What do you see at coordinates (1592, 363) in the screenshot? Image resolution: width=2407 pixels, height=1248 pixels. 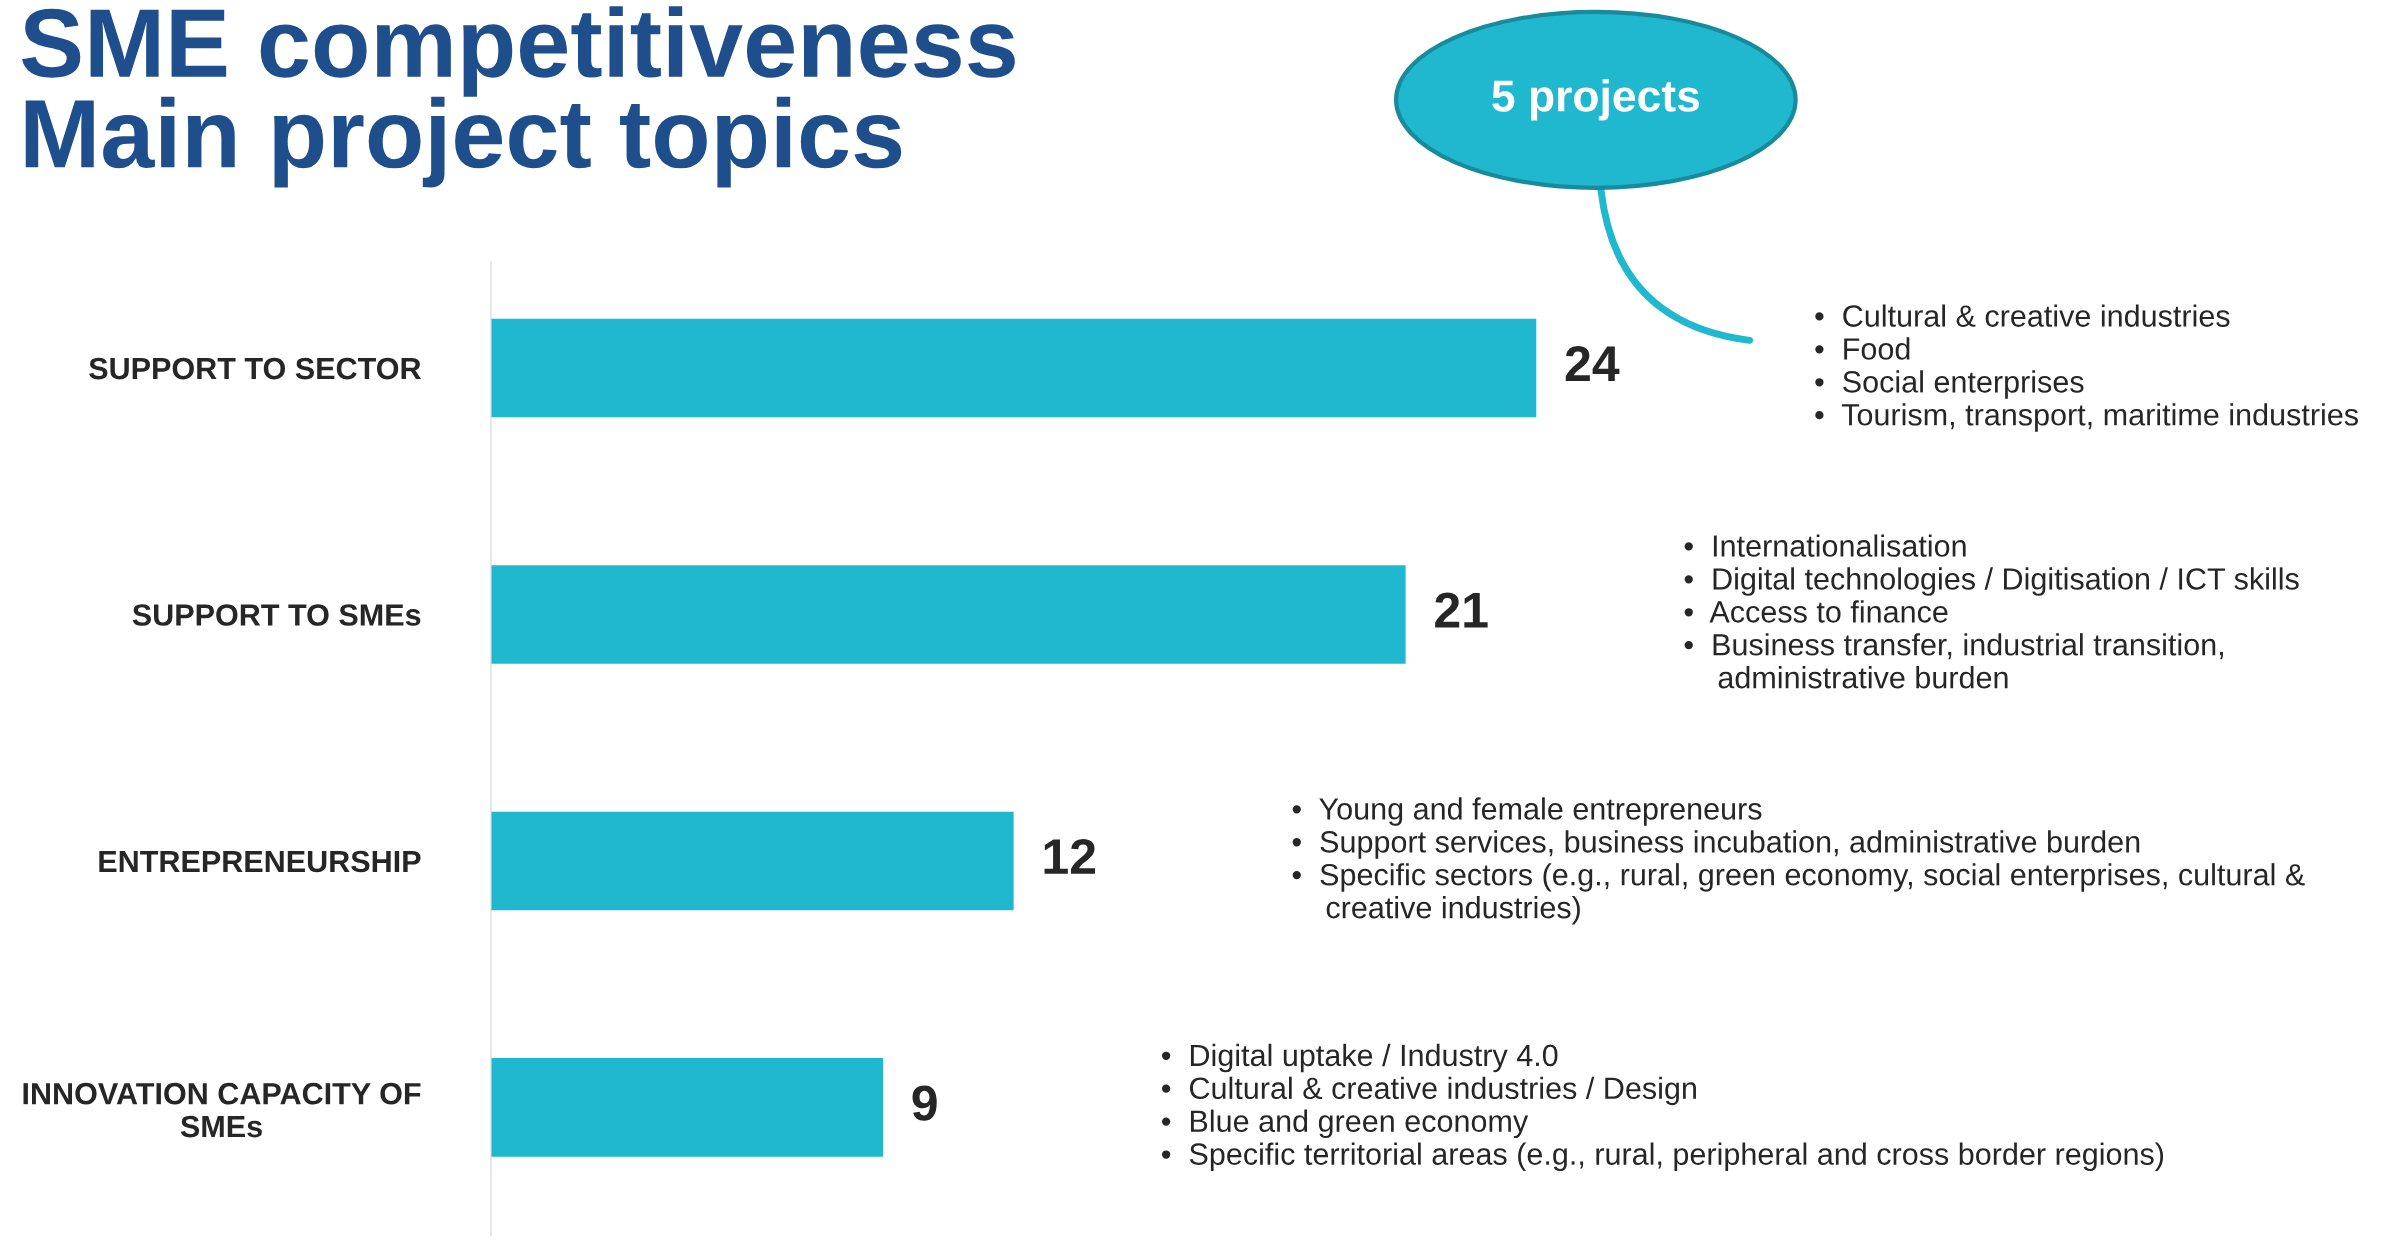 I see `data-label: 24` at bounding box center [1592, 363].